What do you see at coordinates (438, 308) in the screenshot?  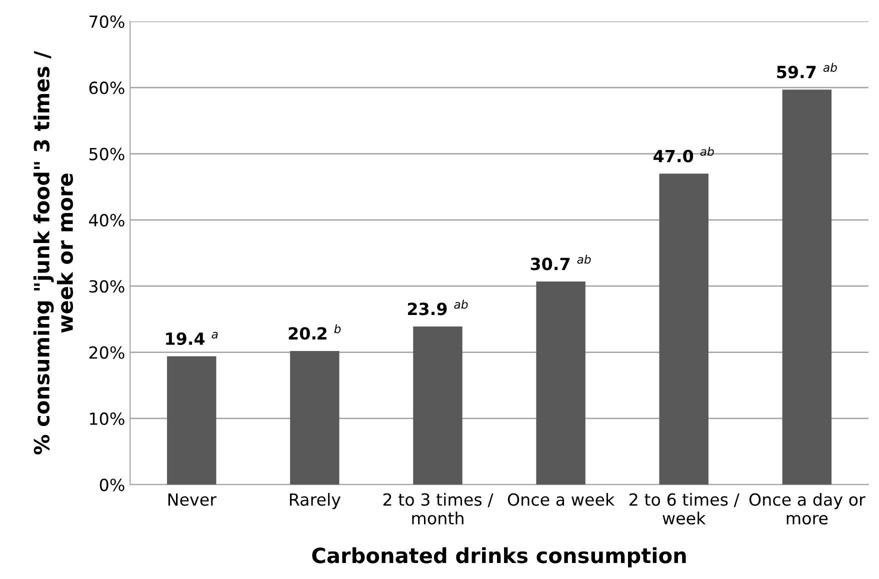 I see `data-label: 23.9 $^{ab}$` at bounding box center [438, 308].